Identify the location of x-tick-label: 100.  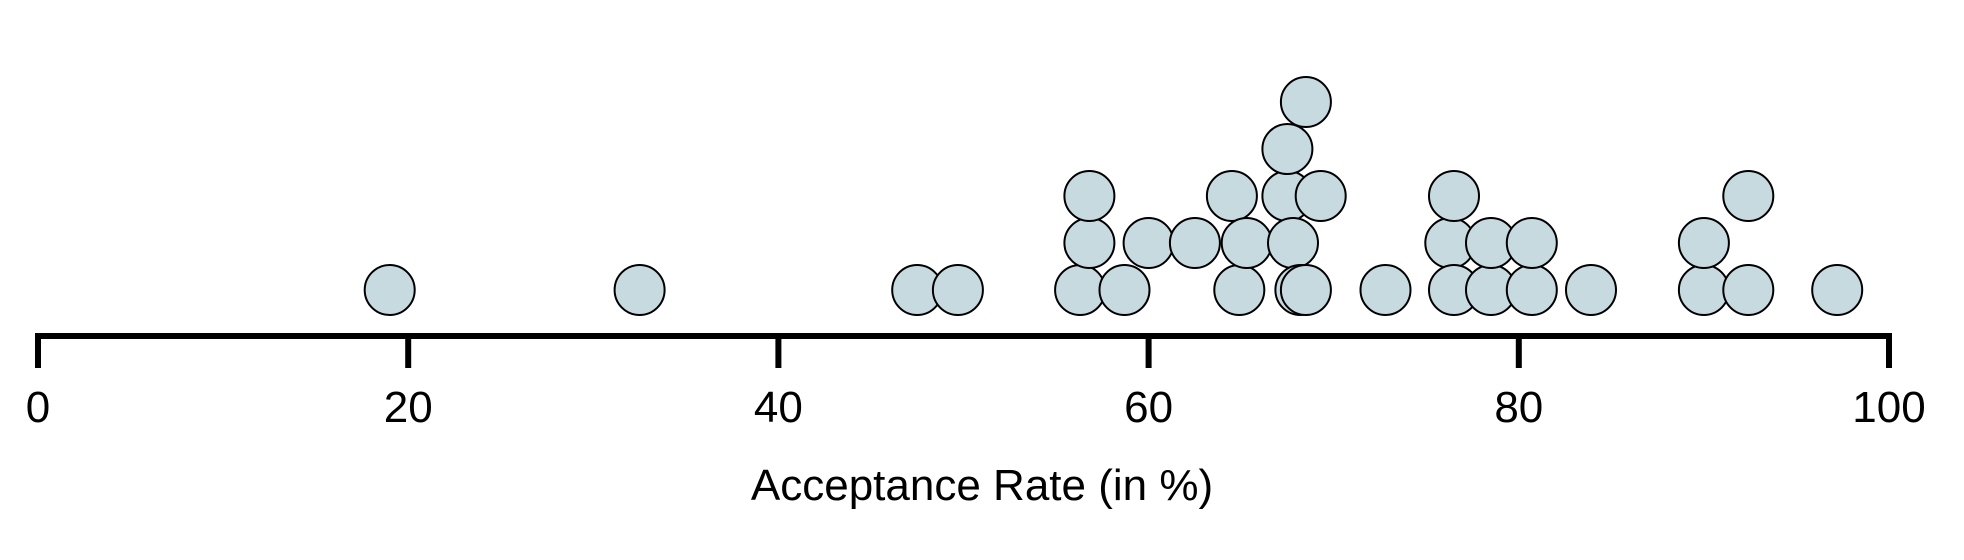
(1888, 407).